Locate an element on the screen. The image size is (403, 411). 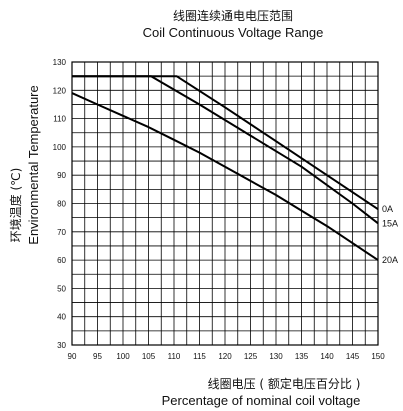
y-tick-label: 90 is located at coordinates (61, 175).